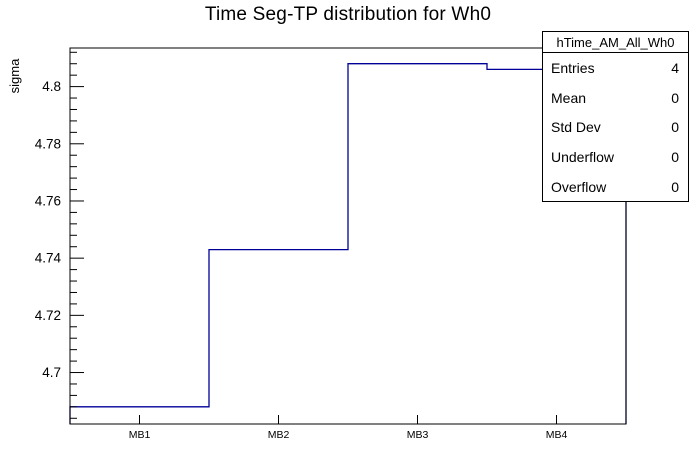  I want to click on stats-row: Overflow 0, so click(615, 187).